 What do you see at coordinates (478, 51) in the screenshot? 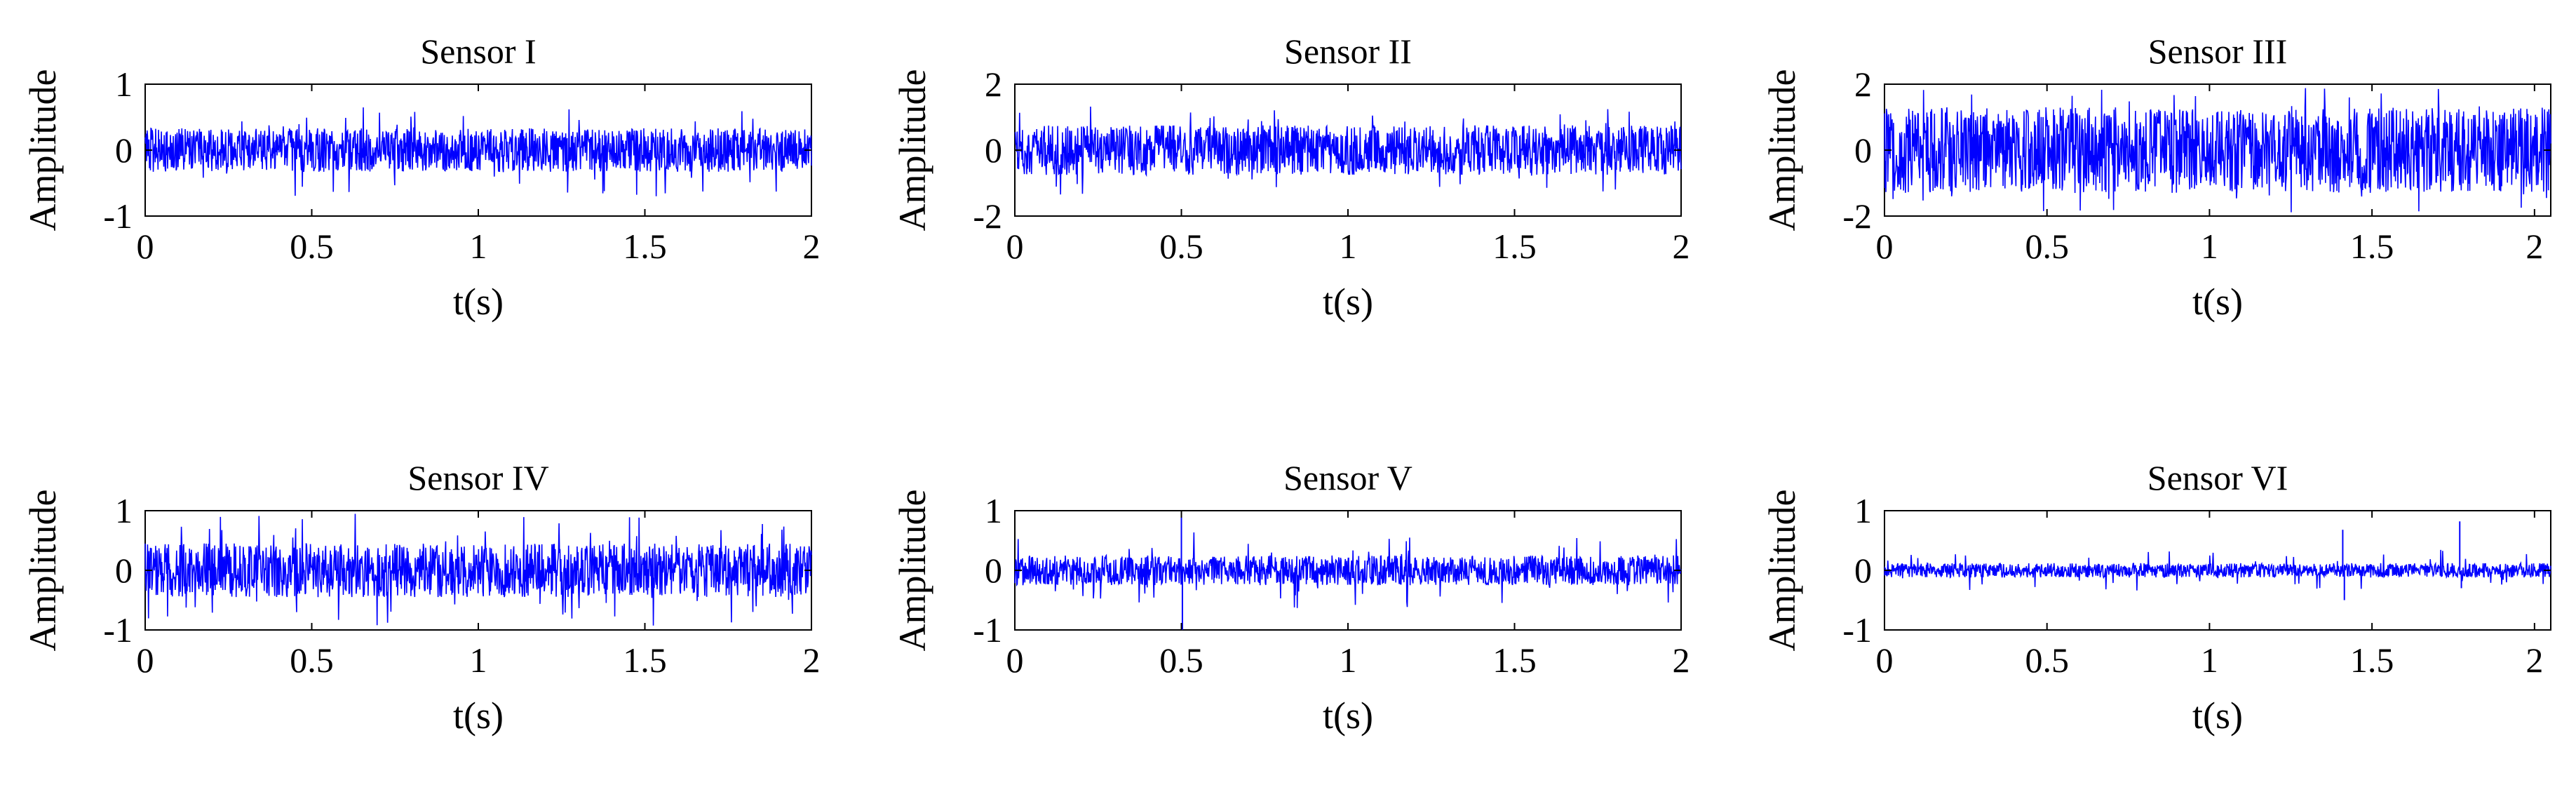
I see `subplot-title: Sensor I` at bounding box center [478, 51].